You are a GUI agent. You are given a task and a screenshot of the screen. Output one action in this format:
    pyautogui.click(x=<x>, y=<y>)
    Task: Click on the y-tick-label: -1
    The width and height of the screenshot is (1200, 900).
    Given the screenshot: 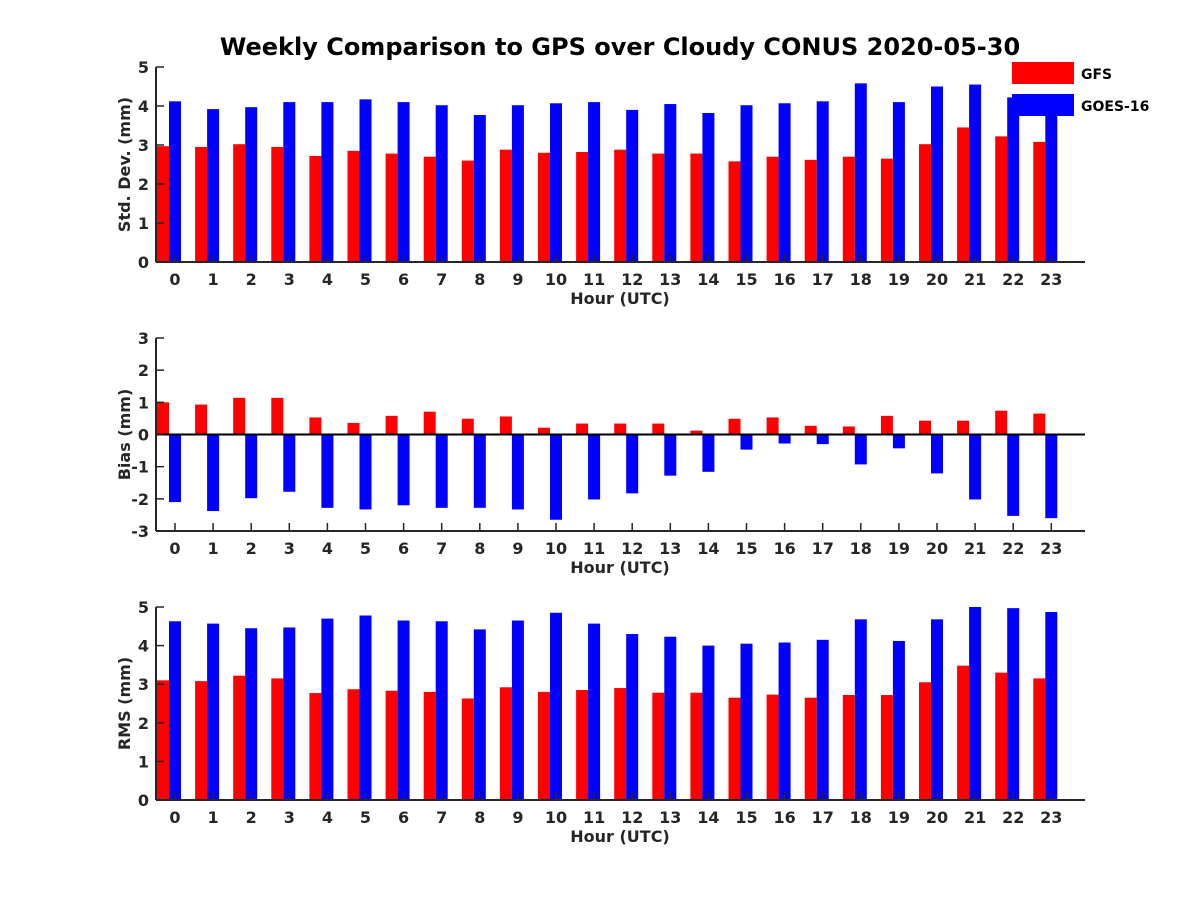 What is the action you would take?
    pyautogui.click(x=140, y=467)
    